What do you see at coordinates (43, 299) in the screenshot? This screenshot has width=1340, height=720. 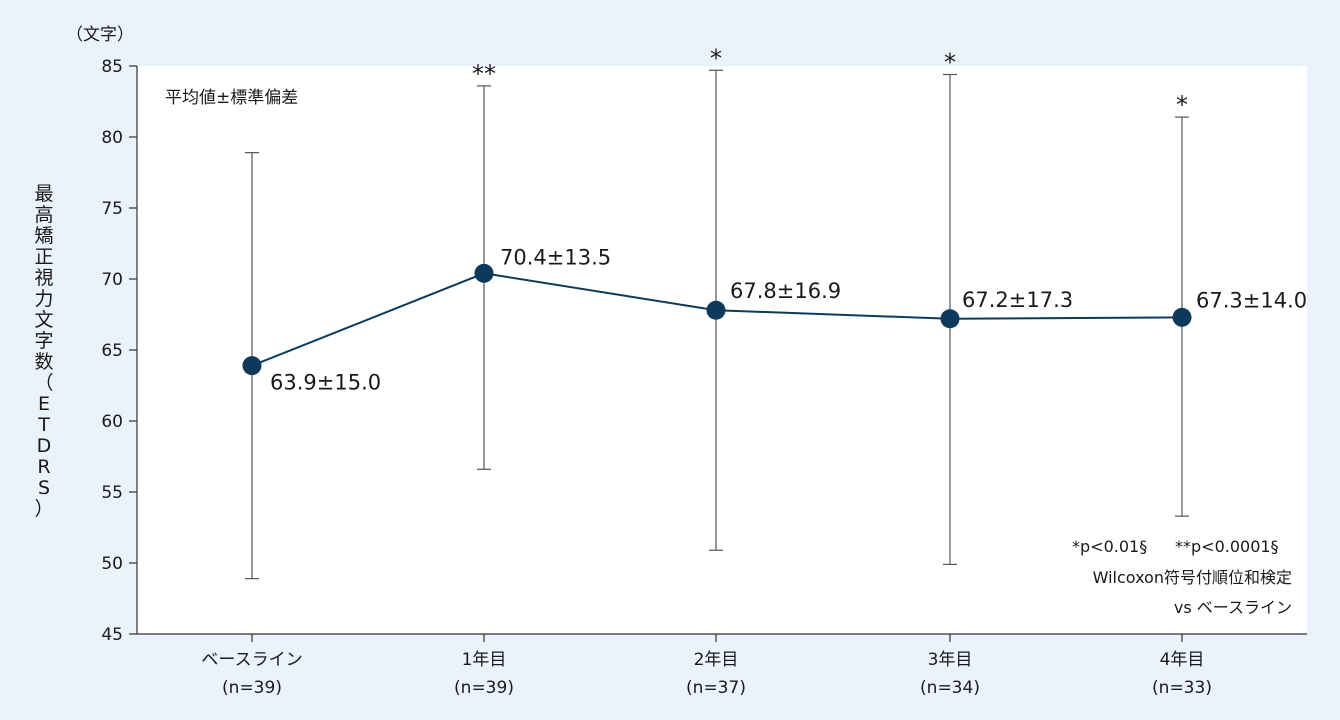 I see `y-axis-title-char: 力` at bounding box center [43, 299].